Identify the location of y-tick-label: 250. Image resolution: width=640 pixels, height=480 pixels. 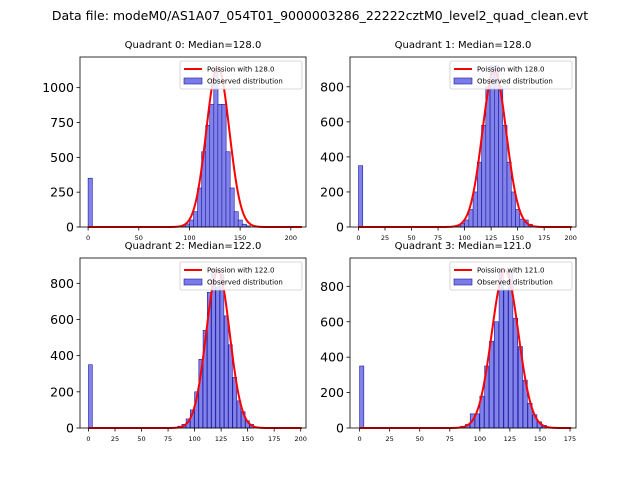
(62, 192).